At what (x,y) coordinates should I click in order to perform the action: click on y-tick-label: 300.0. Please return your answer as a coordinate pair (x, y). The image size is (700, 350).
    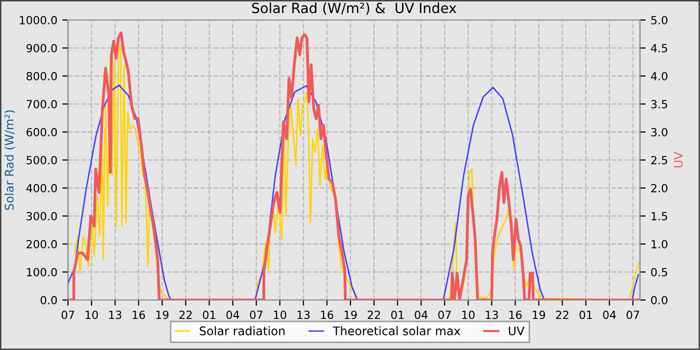
    Looking at the image, I should click on (41, 216).